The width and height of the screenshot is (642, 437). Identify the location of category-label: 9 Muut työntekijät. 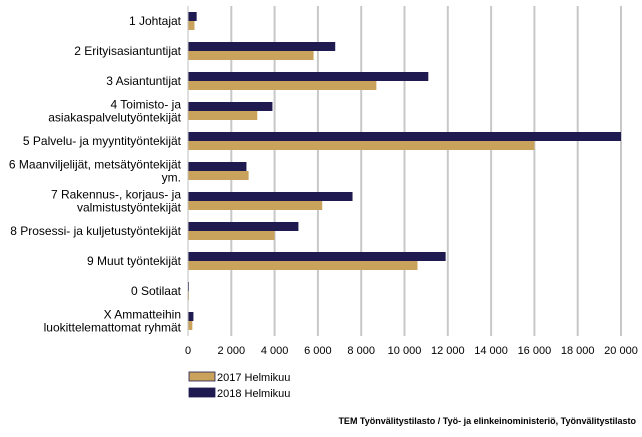
(134, 261).